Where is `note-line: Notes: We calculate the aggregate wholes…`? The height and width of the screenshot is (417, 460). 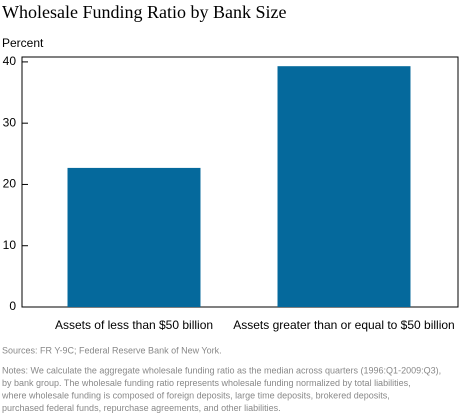 note-line: Notes: We calculate the aggregate wholes… is located at coordinates (221, 370).